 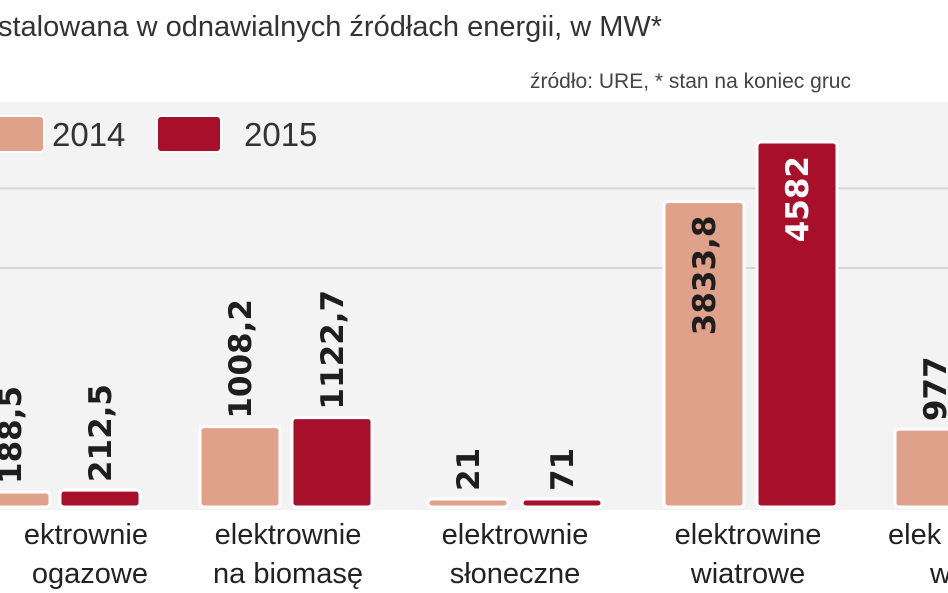 What do you see at coordinates (938, 574) in the screenshot?
I see `category-label: w` at bounding box center [938, 574].